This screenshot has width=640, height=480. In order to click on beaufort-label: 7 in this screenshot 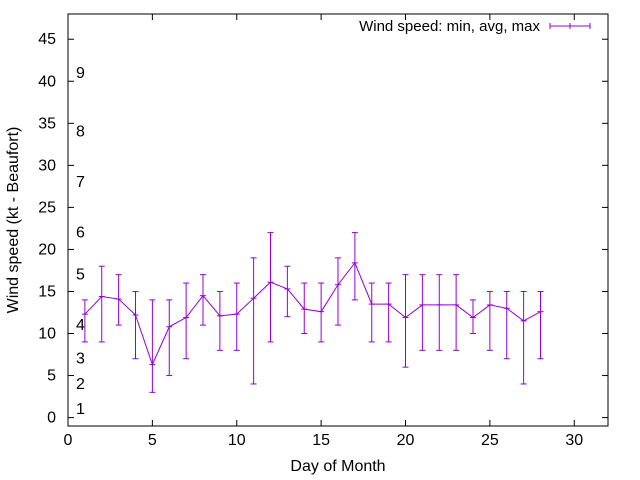, I will do `click(80, 182)`.